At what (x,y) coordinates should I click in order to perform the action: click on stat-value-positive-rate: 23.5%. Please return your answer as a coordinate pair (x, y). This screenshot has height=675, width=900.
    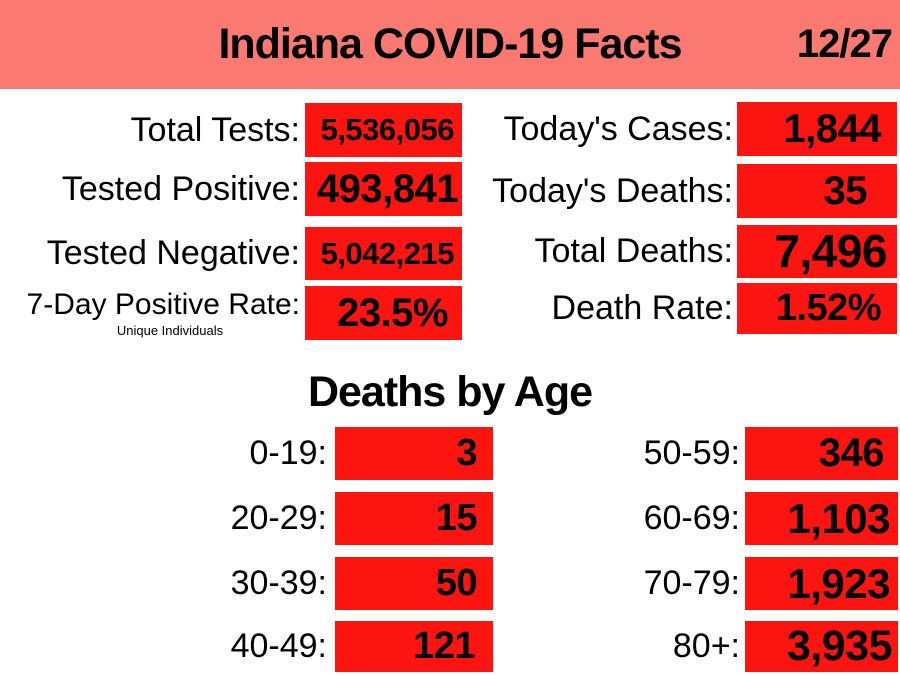
    Looking at the image, I should click on (383, 313).